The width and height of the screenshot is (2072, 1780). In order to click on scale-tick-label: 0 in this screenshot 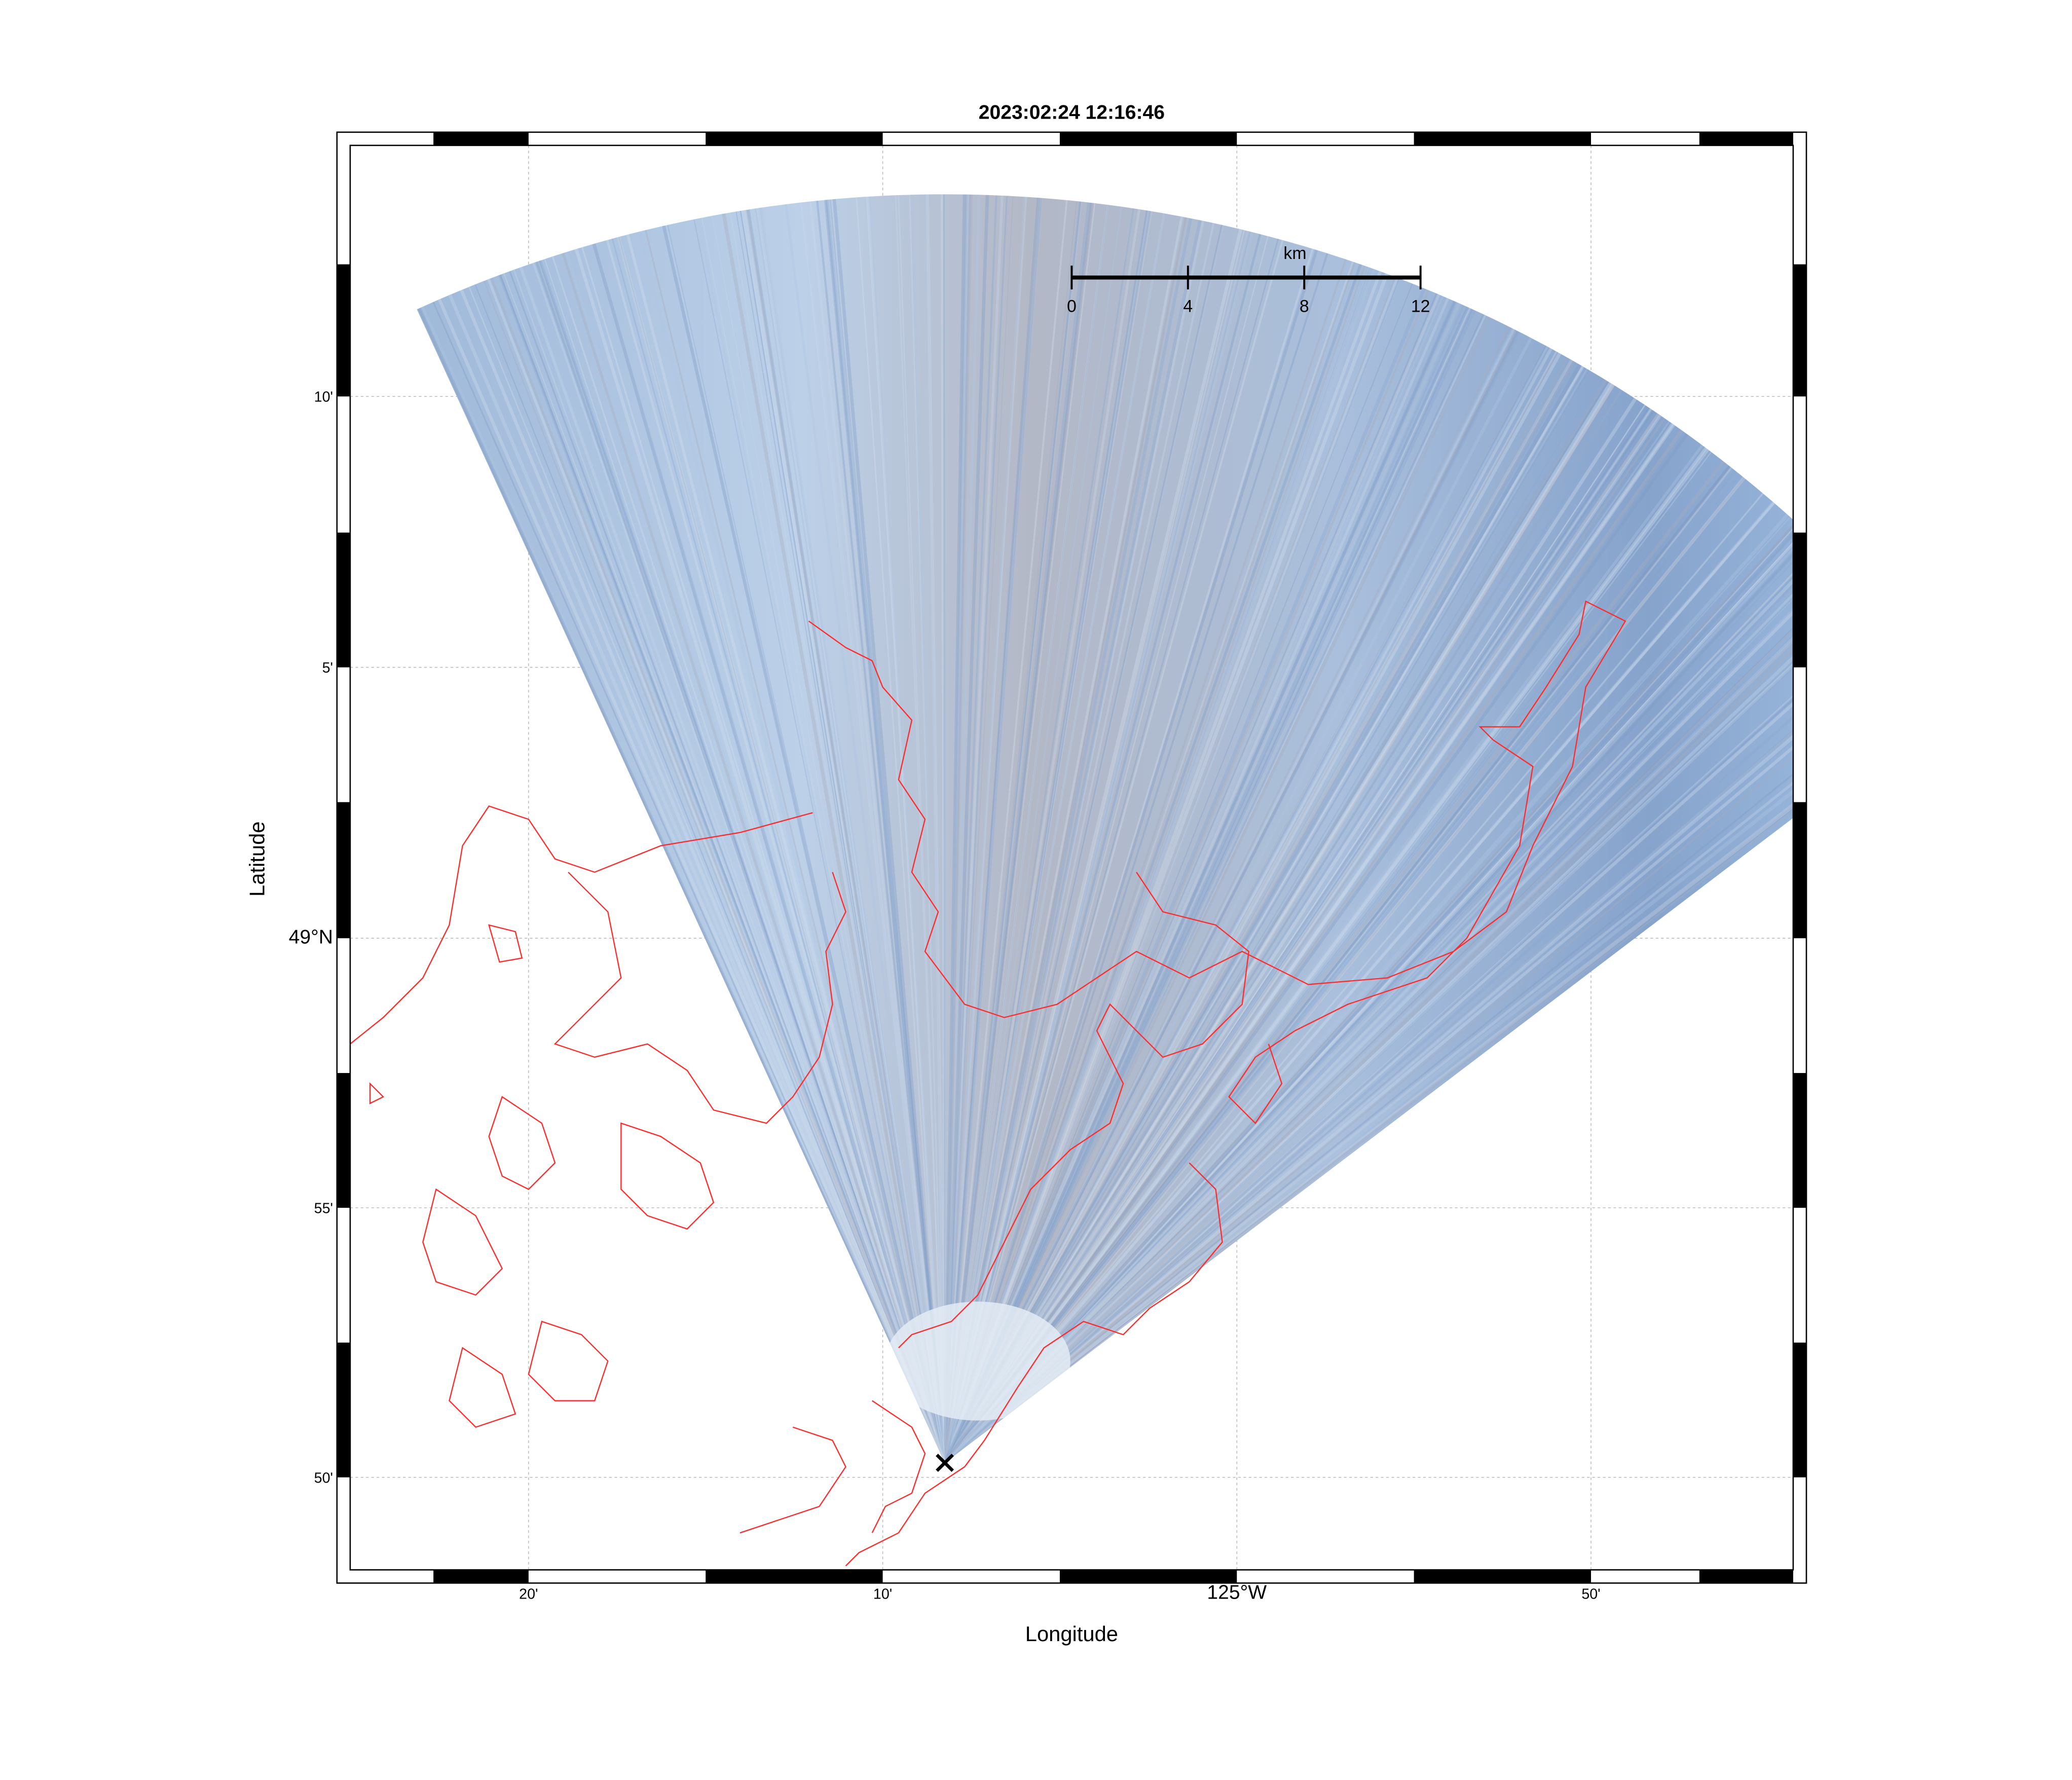, I will do `click(1072, 306)`.